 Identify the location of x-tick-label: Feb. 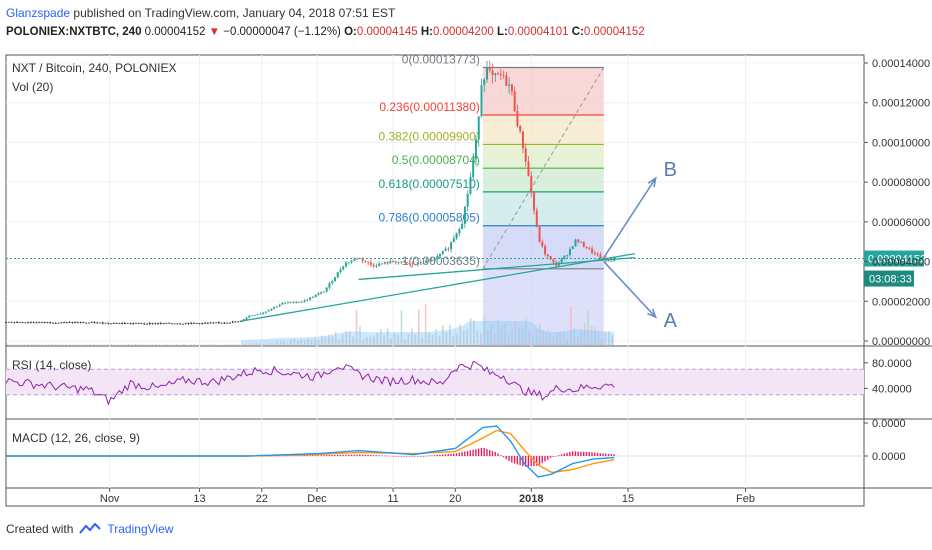
(745, 499).